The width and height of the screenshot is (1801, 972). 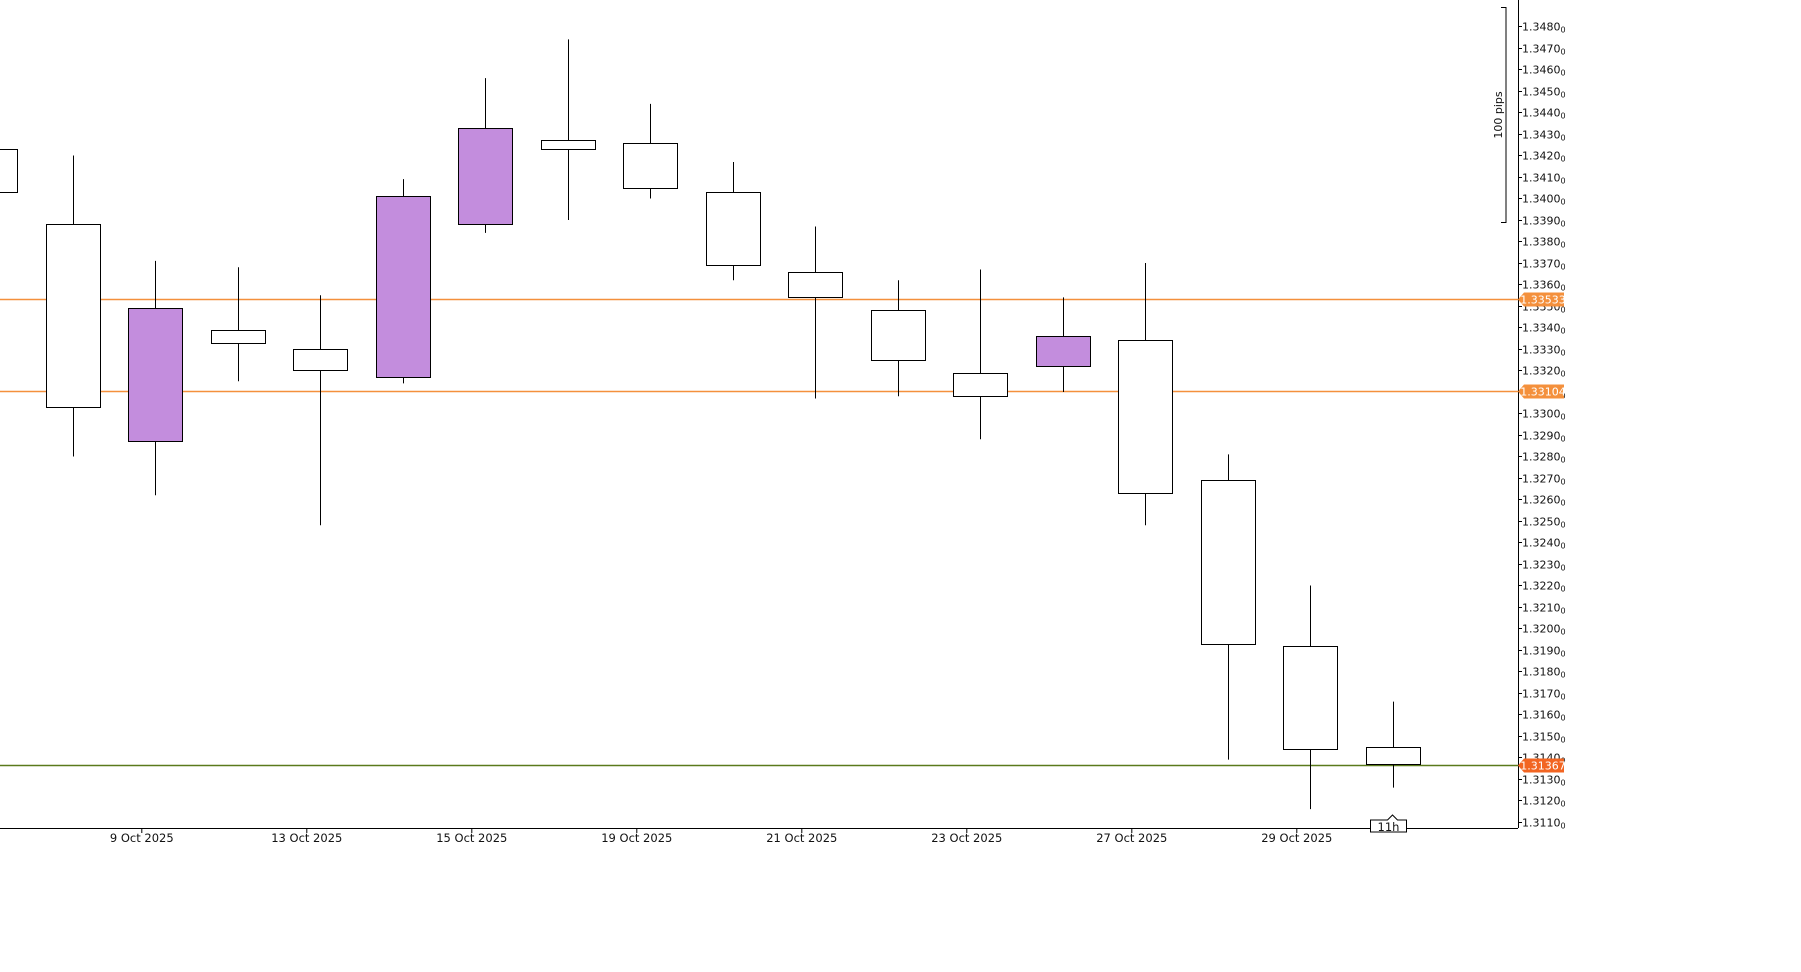 I want to click on countdown-label: 11h, so click(x=1389, y=827).